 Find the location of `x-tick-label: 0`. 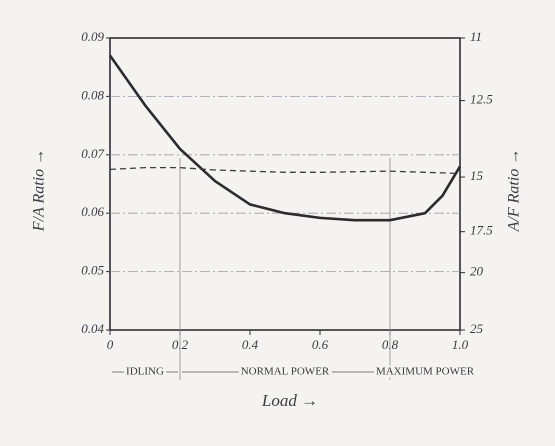

x-tick-label: 0 is located at coordinates (110, 344).